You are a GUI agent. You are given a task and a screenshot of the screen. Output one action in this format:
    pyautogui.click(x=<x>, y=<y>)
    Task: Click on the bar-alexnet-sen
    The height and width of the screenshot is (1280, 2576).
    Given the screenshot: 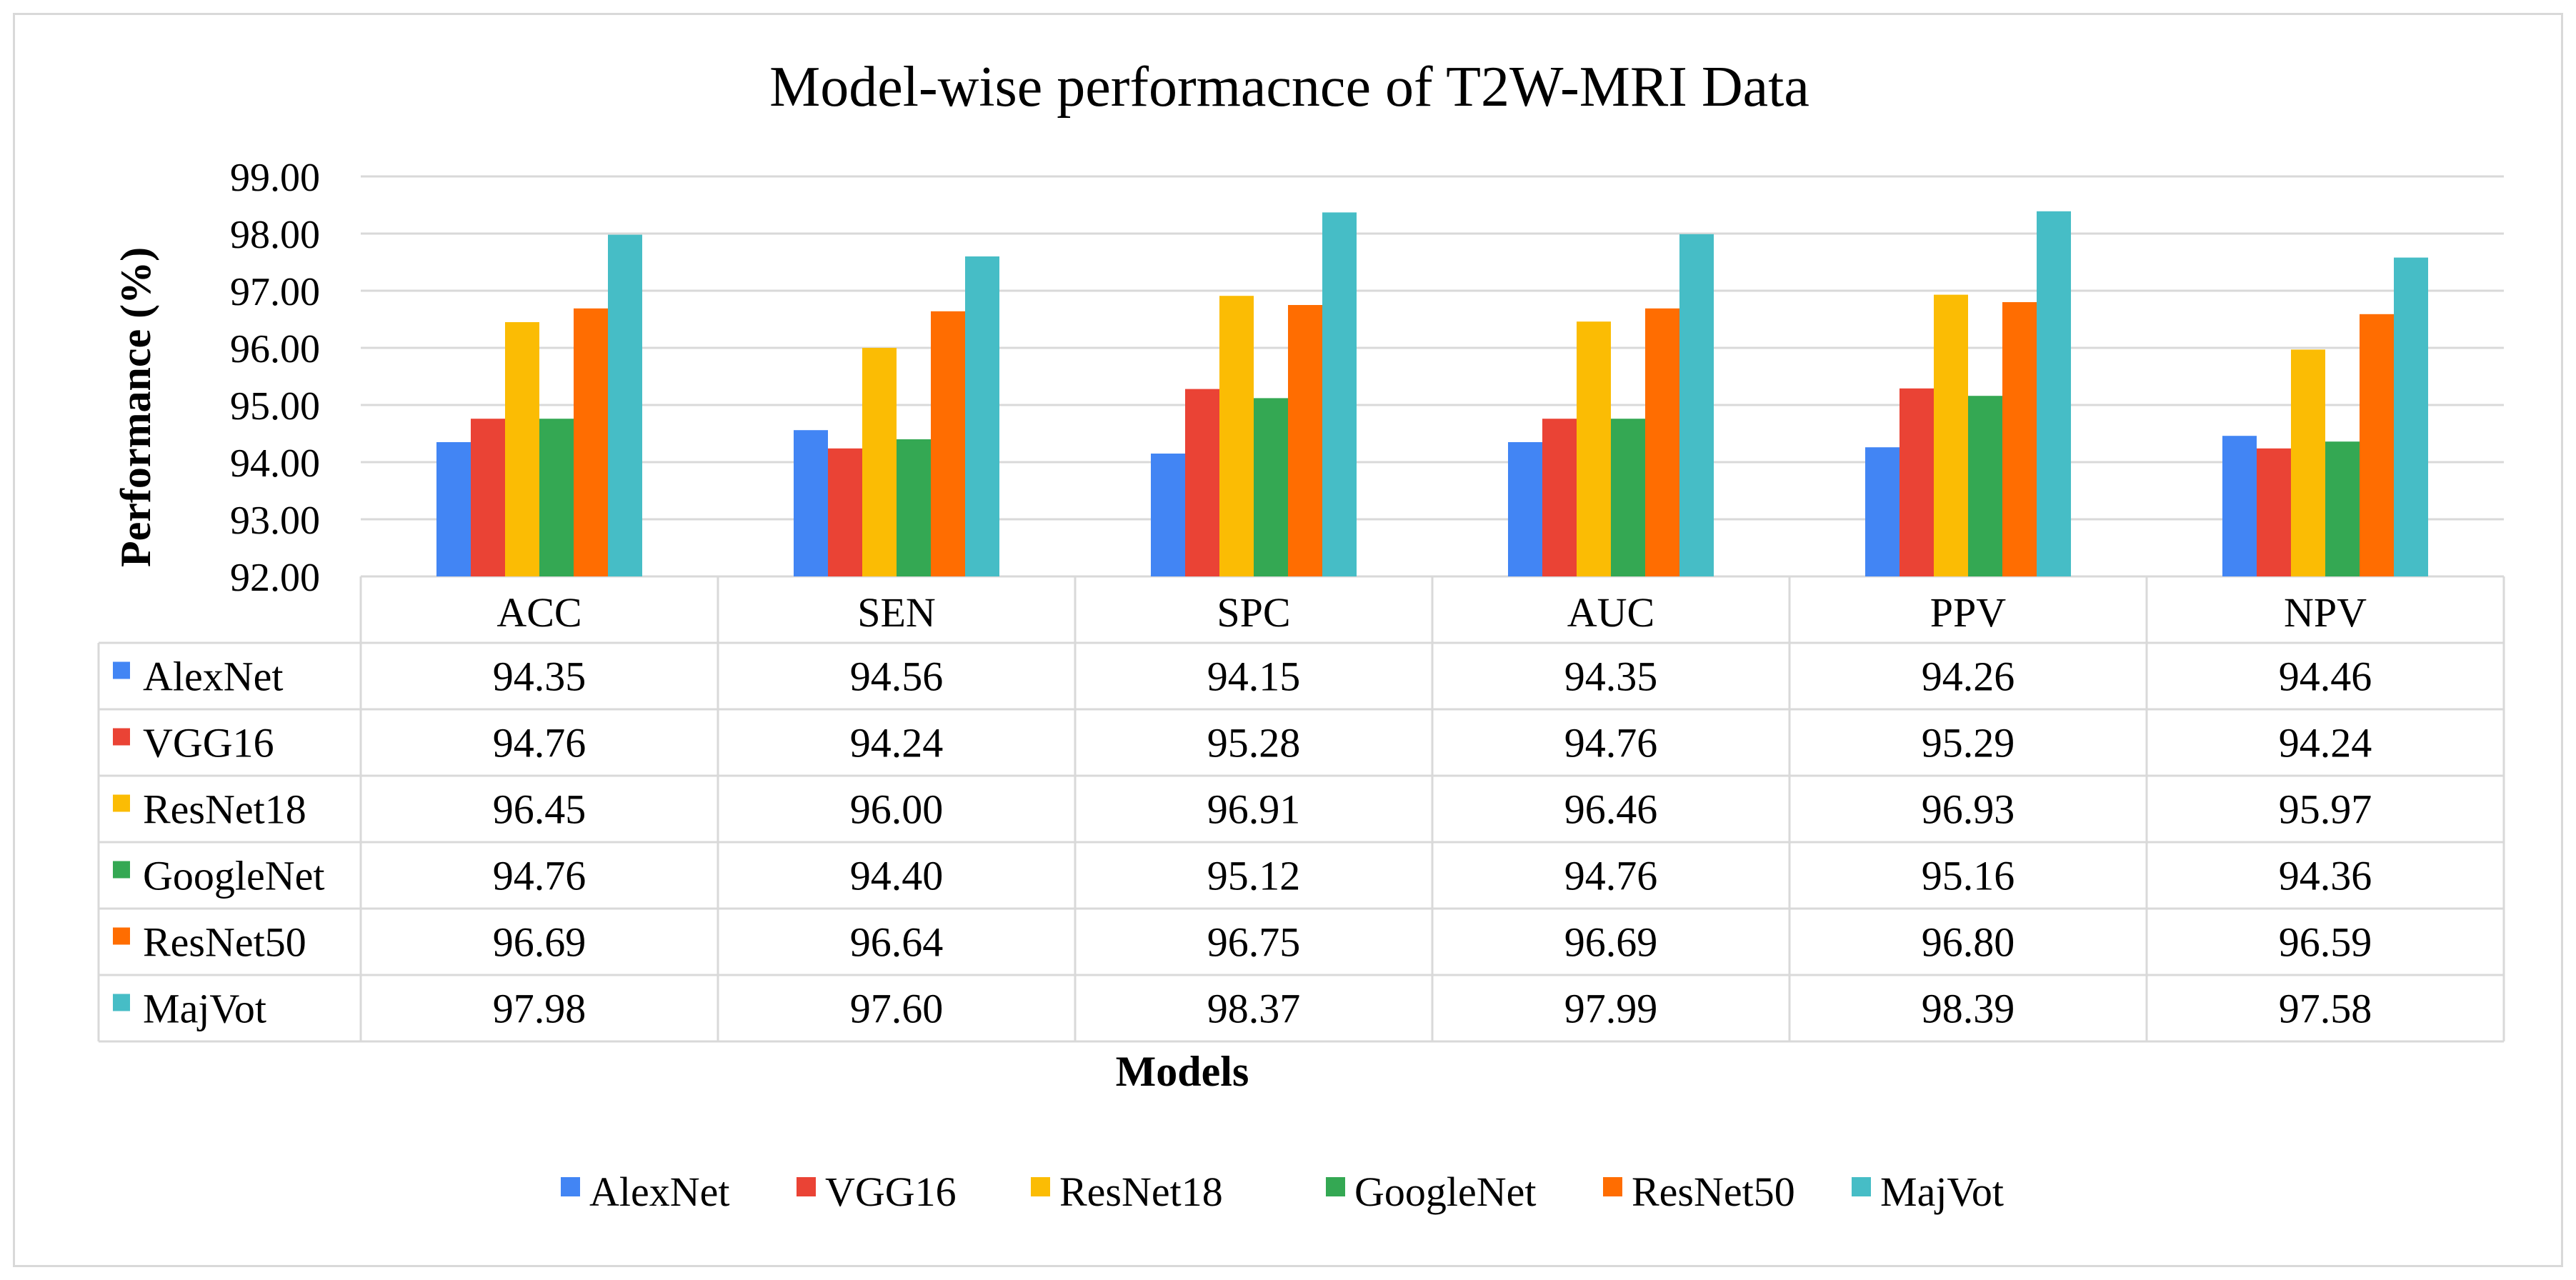 What is the action you would take?
    pyautogui.click(x=811, y=503)
    